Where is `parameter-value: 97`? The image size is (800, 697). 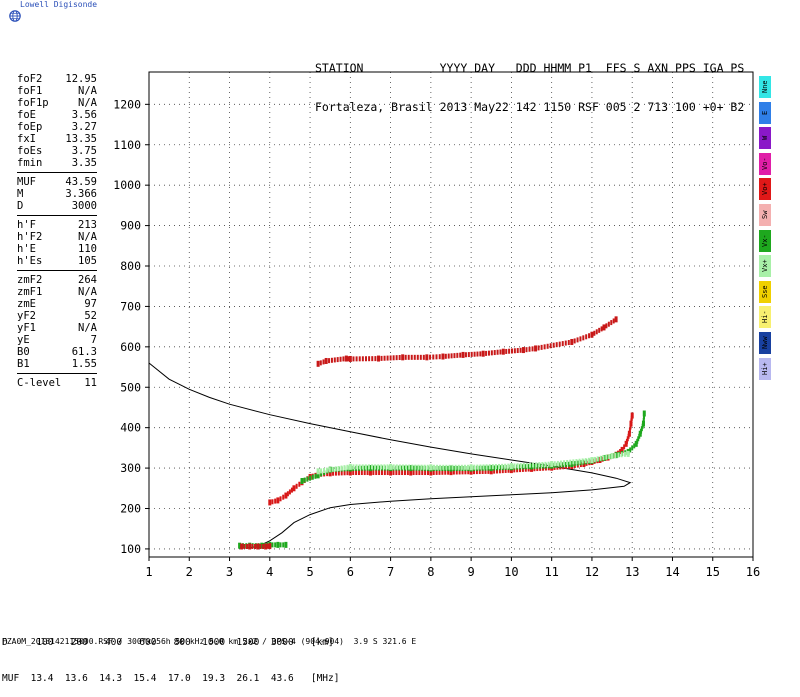
parameter-value: 97 is located at coordinates (90, 304).